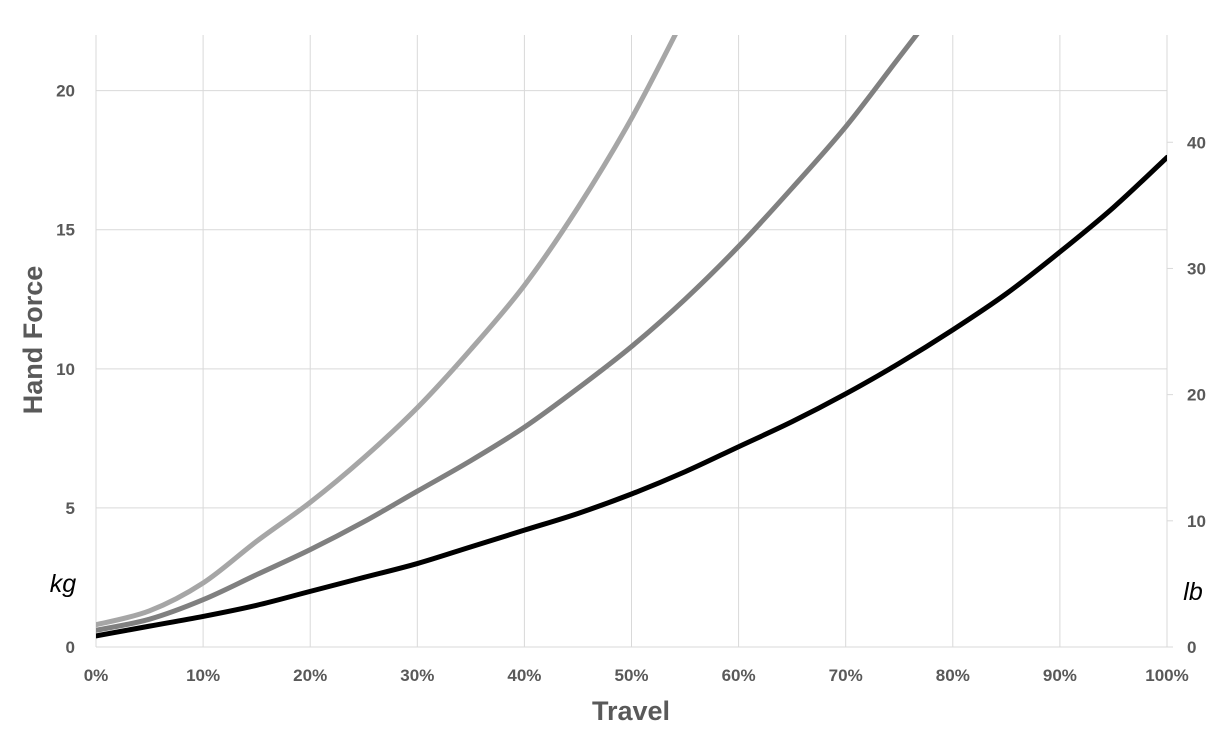  Describe the element at coordinates (65, 91) in the screenshot. I see `y-tick-label: 20` at that location.